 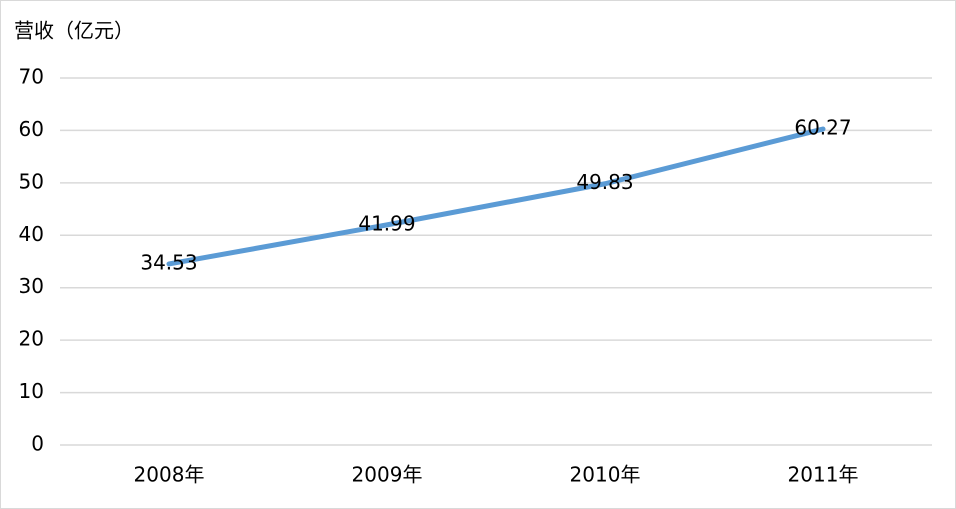 What do you see at coordinates (74, 31) in the screenshot?
I see `chart-title: 营收（亿元）` at bounding box center [74, 31].